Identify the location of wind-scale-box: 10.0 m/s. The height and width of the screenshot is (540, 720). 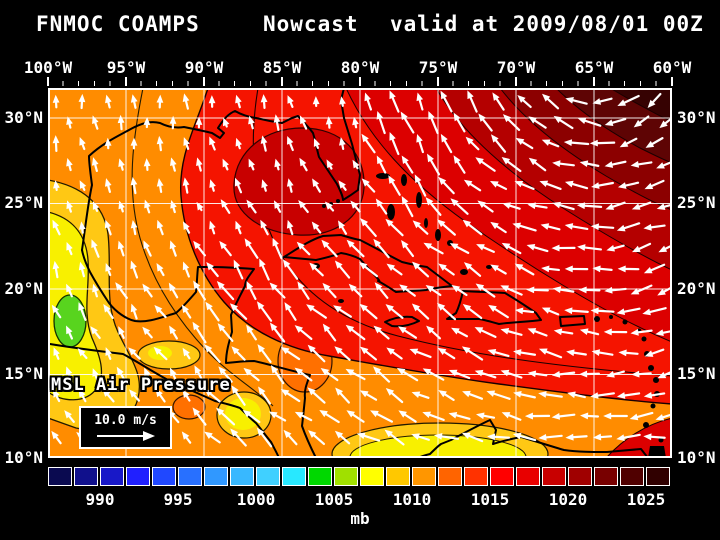
(125, 427).